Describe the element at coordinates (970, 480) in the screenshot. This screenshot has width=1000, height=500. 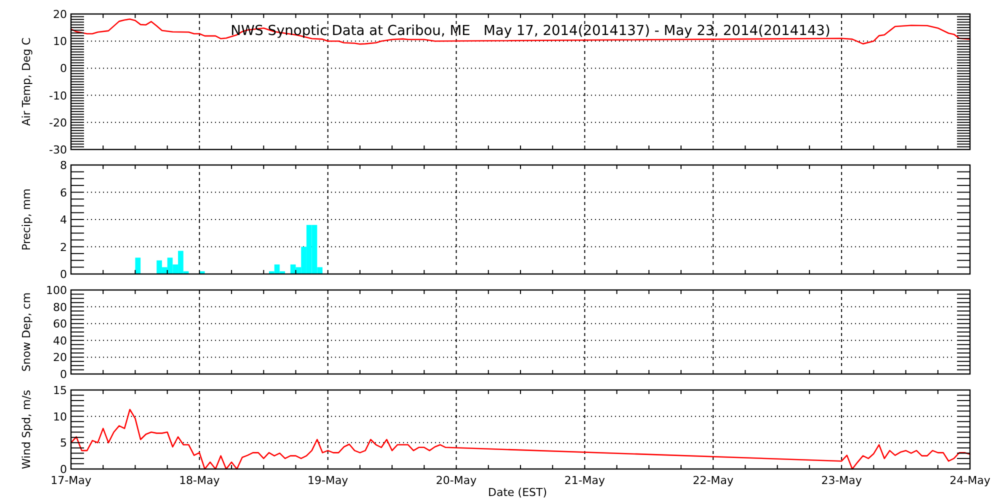
I see `x-tick-label: 24-May` at that location.